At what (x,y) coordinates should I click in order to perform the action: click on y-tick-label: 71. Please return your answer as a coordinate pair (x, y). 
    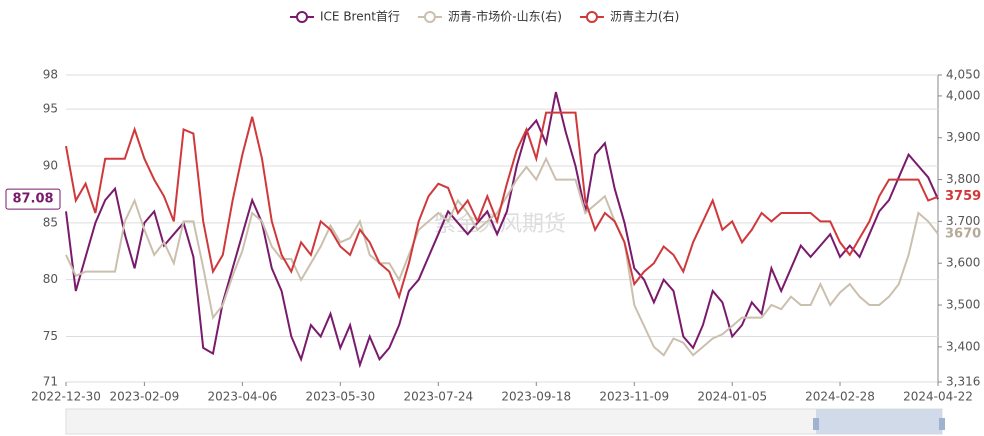
    Looking at the image, I should click on (50, 382).